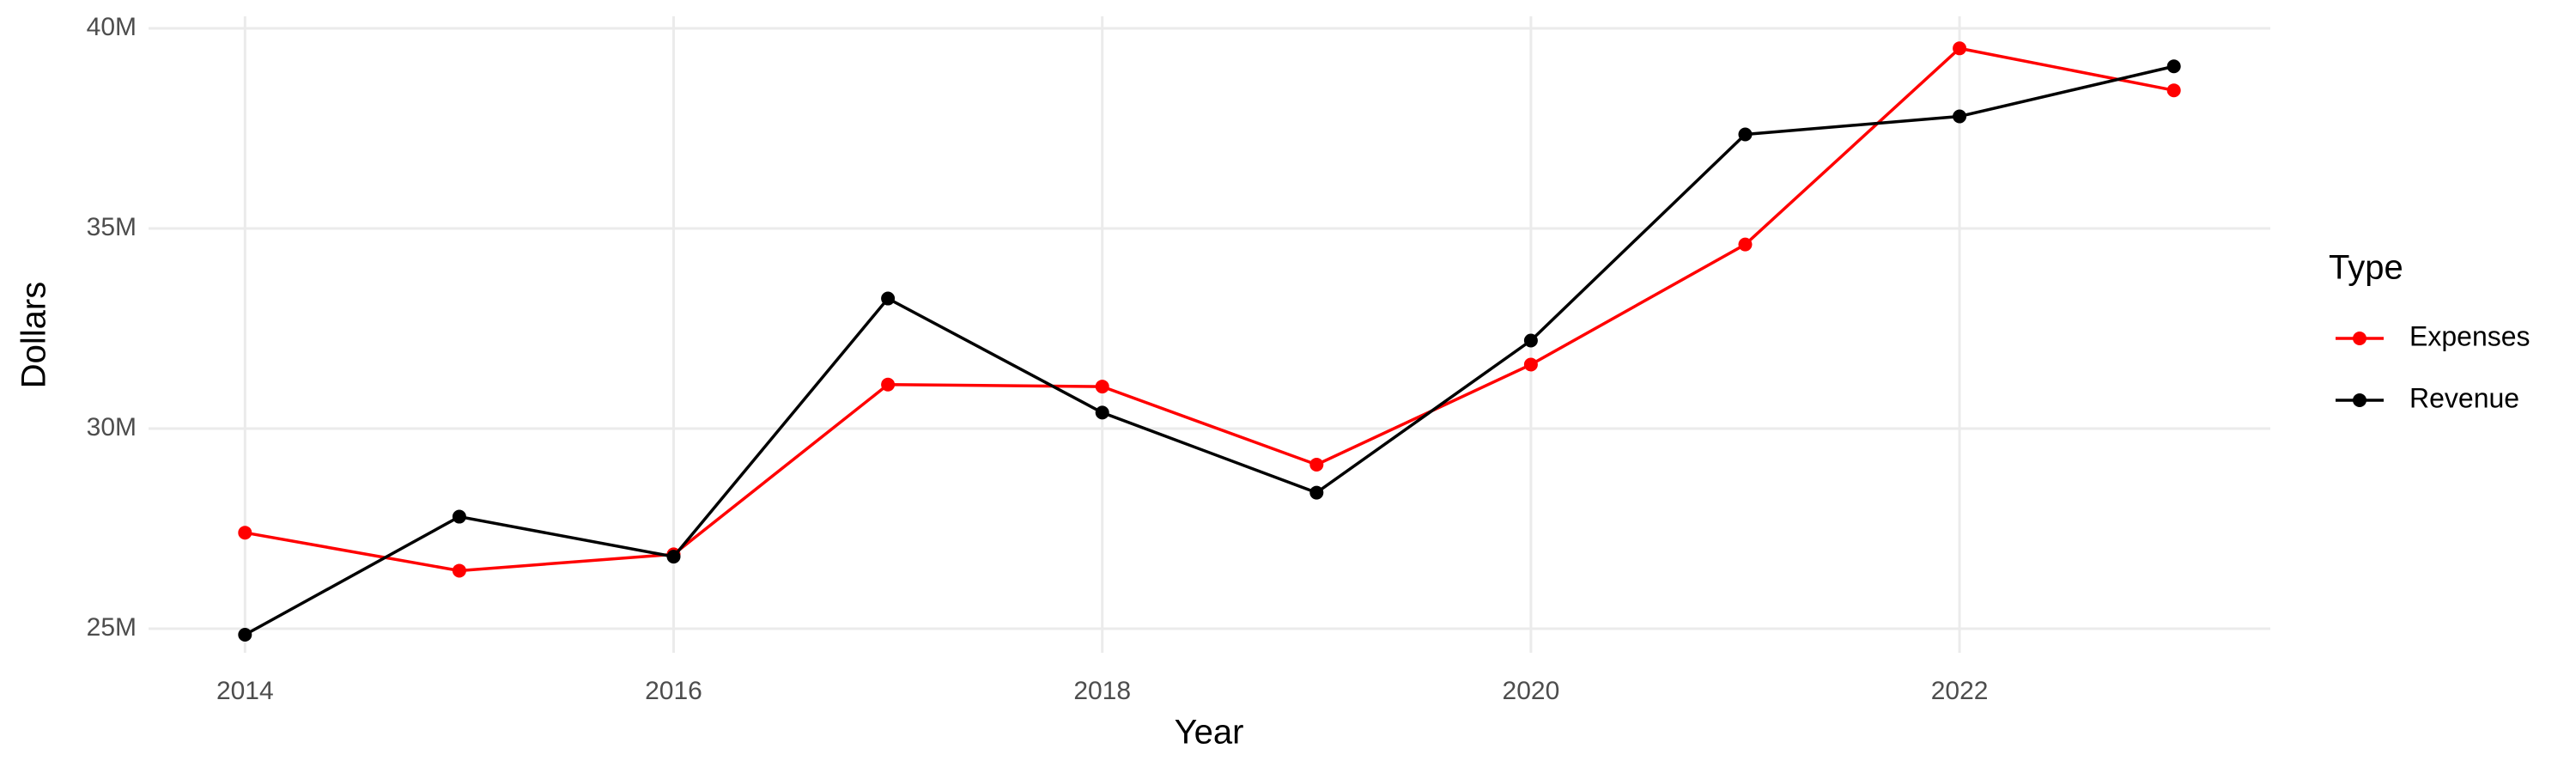 The width and height of the screenshot is (2576, 773). What do you see at coordinates (2464, 397) in the screenshot?
I see `legend-label: Revenue` at bounding box center [2464, 397].